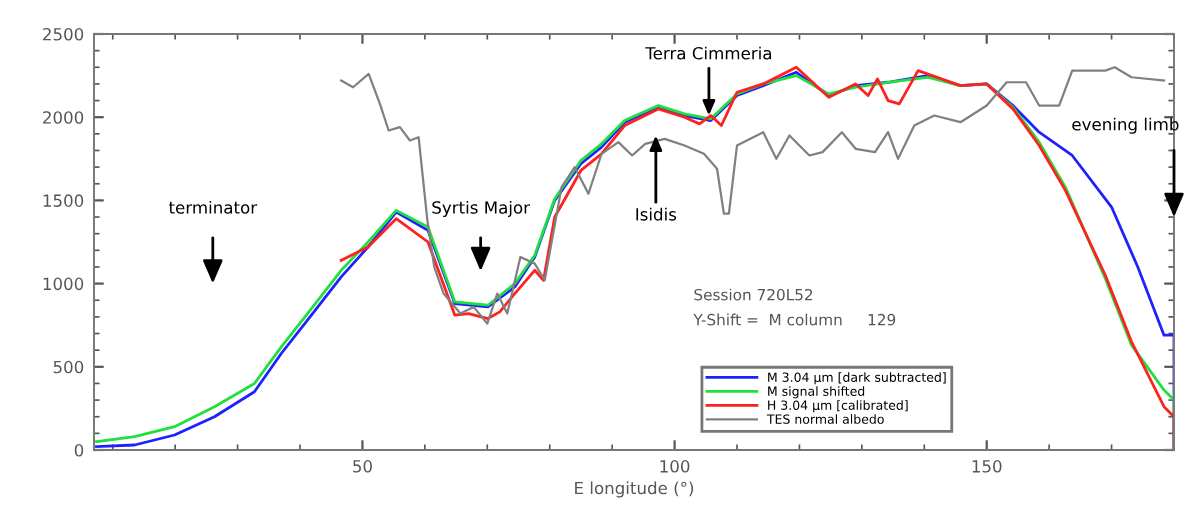  I want to click on y-tick-label: 1500, so click(63, 200).